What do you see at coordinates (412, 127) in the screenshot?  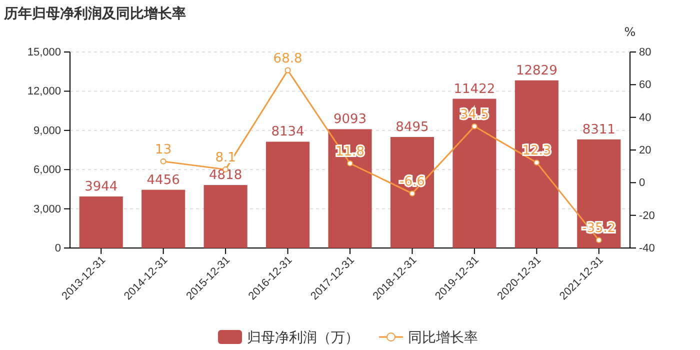 I see `data-label: 8495` at bounding box center [412, 127].